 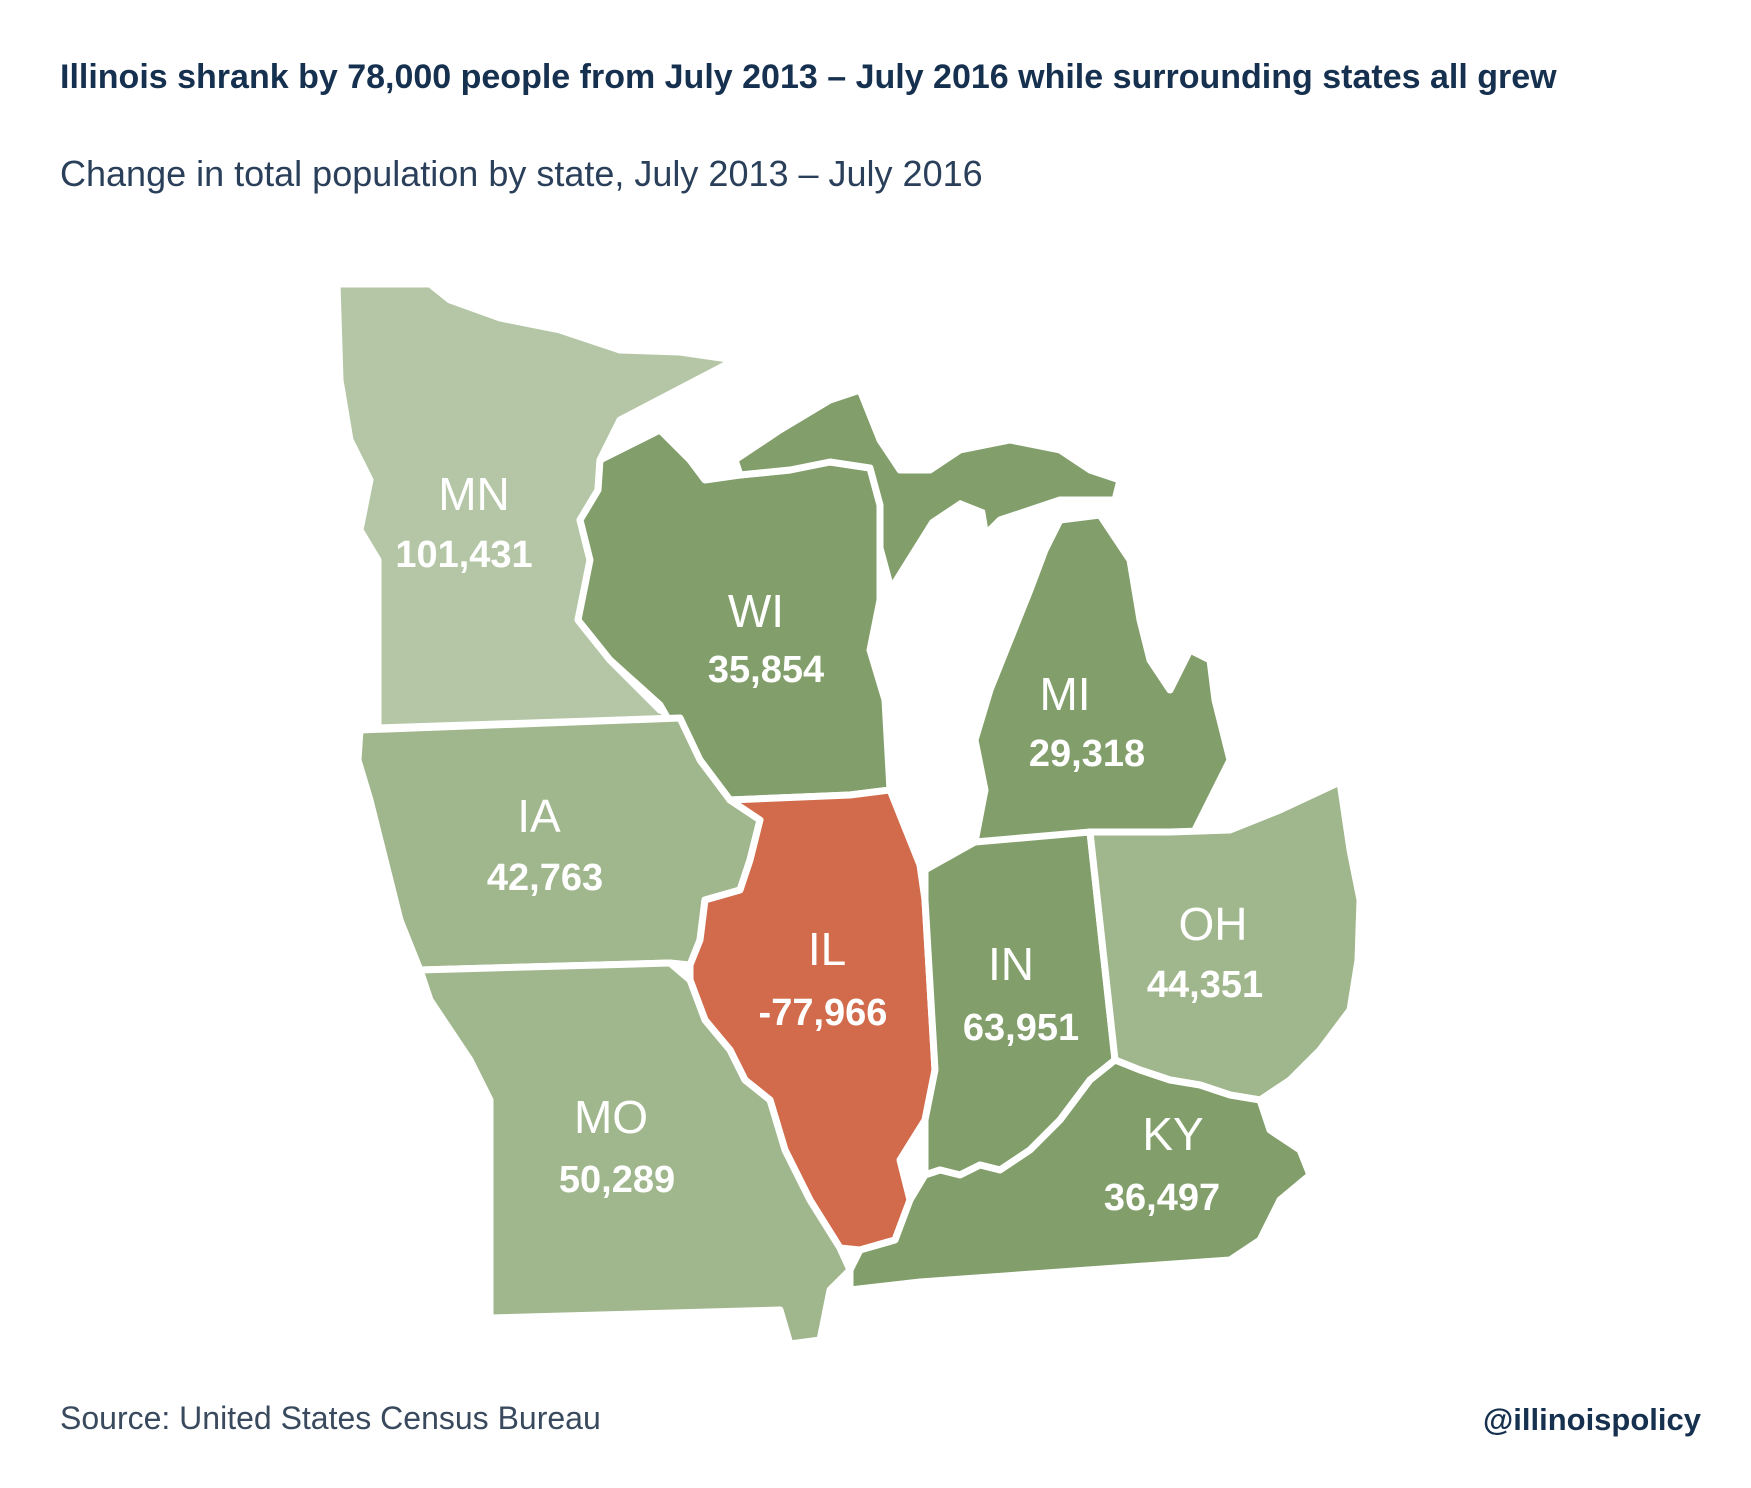 What do you see at coordinates (545, 878) in the screenshot?
I see `label-IA-value: 42,763` at bounding box center [545, 878].